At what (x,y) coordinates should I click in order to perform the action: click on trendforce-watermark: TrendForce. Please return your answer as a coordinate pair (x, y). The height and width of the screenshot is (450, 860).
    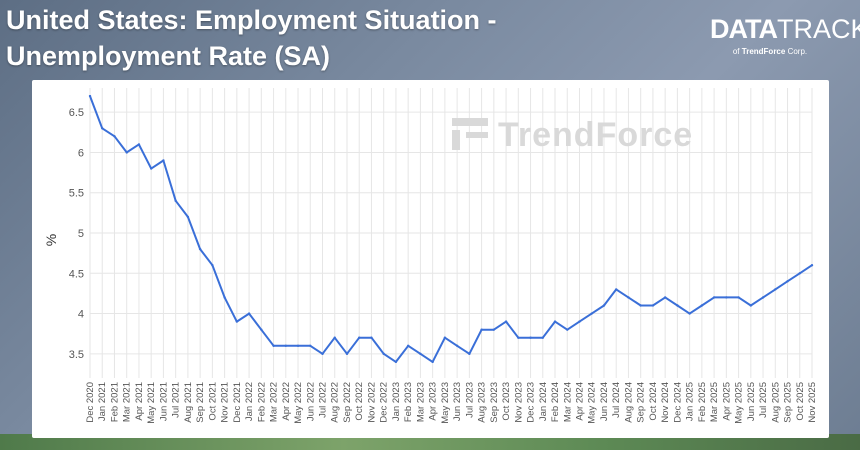
    Looking at the image, I should click on (572, 135).